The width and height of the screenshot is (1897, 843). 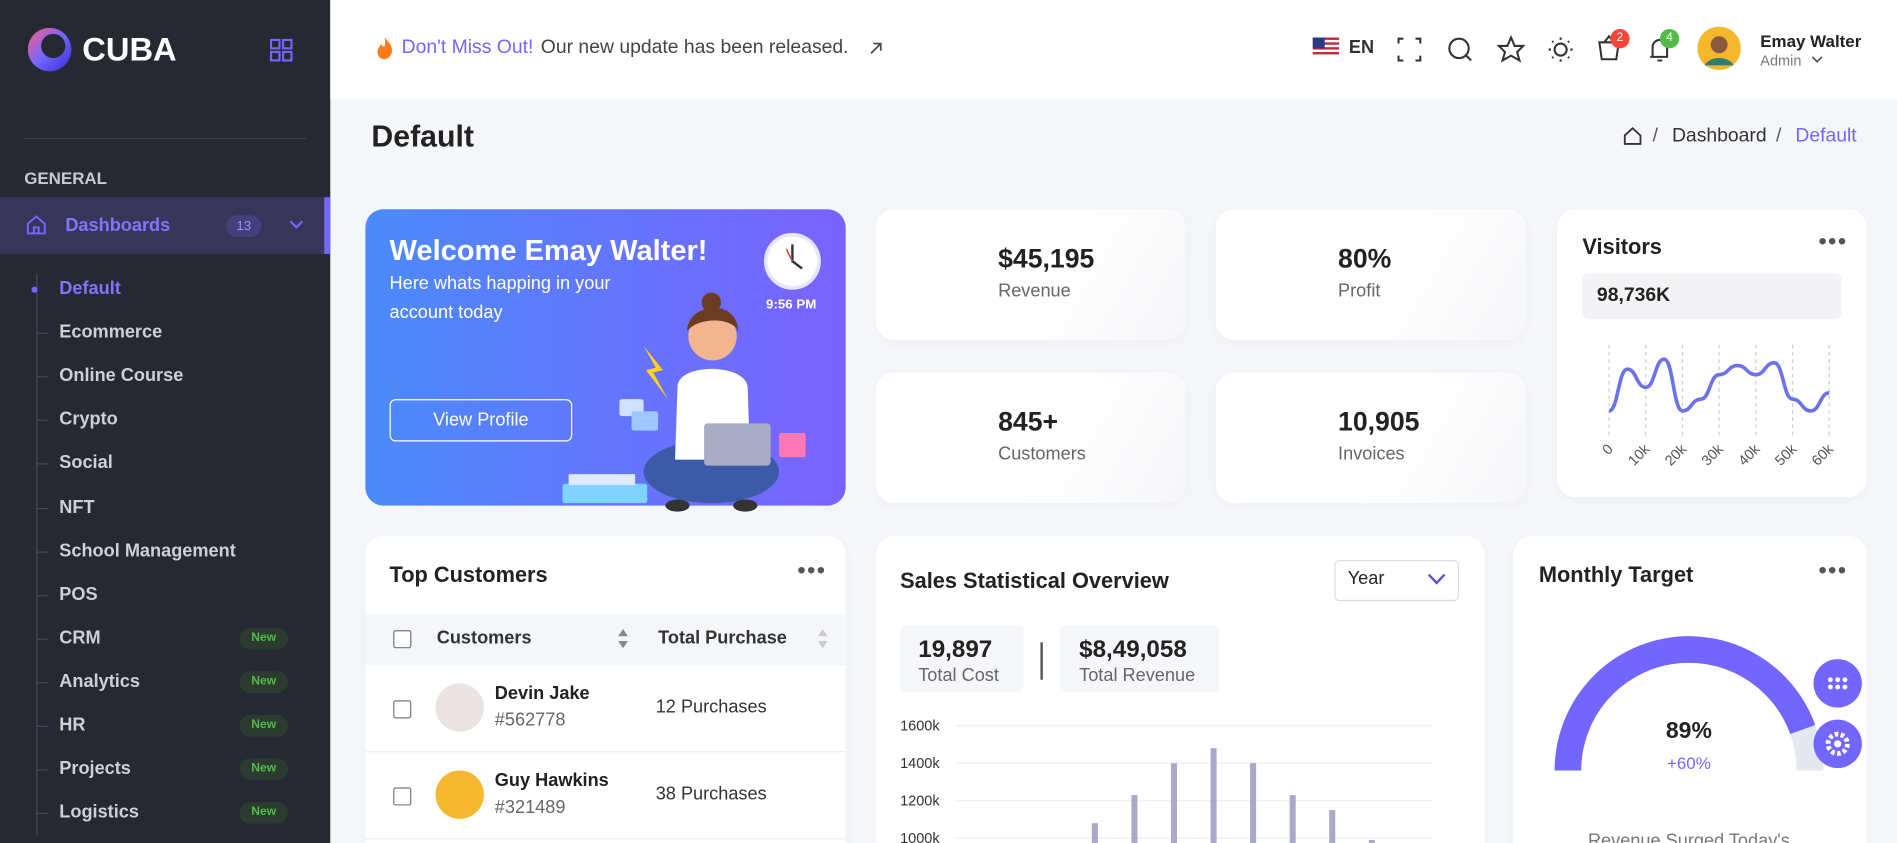 What do you see at coordinates (385, 48) in the screenshot?
I see `fire-icon` at bounding box center [385, 48].